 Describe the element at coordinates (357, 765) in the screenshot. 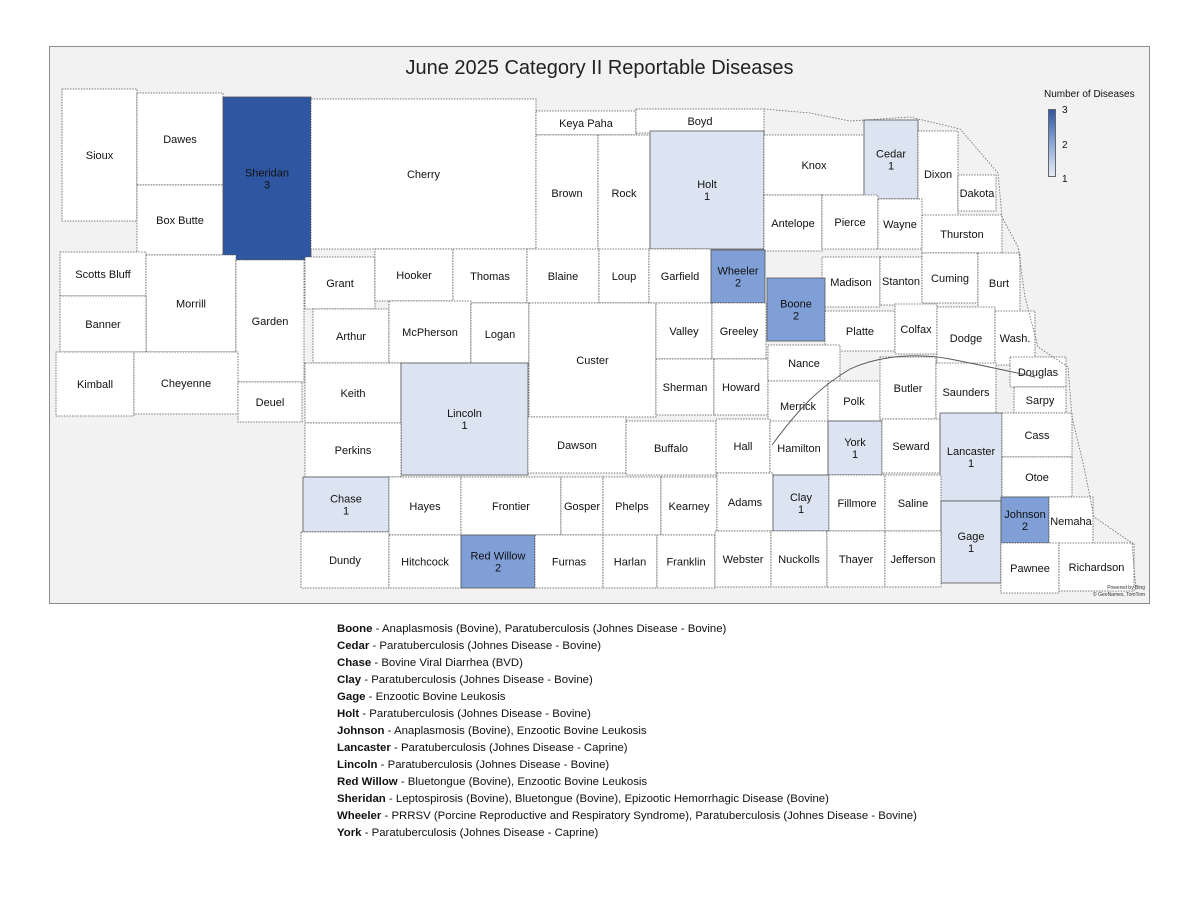

I see `note-county-name: Lincoln` at that location.